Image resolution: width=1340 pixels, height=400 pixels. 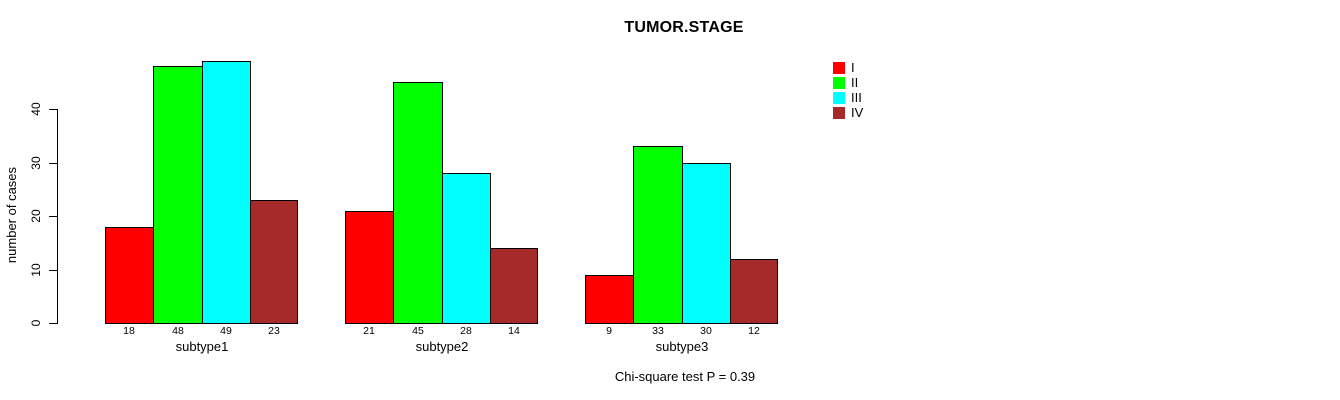 I want to click on y-tick-label: 40, so click(x=35, y=109).